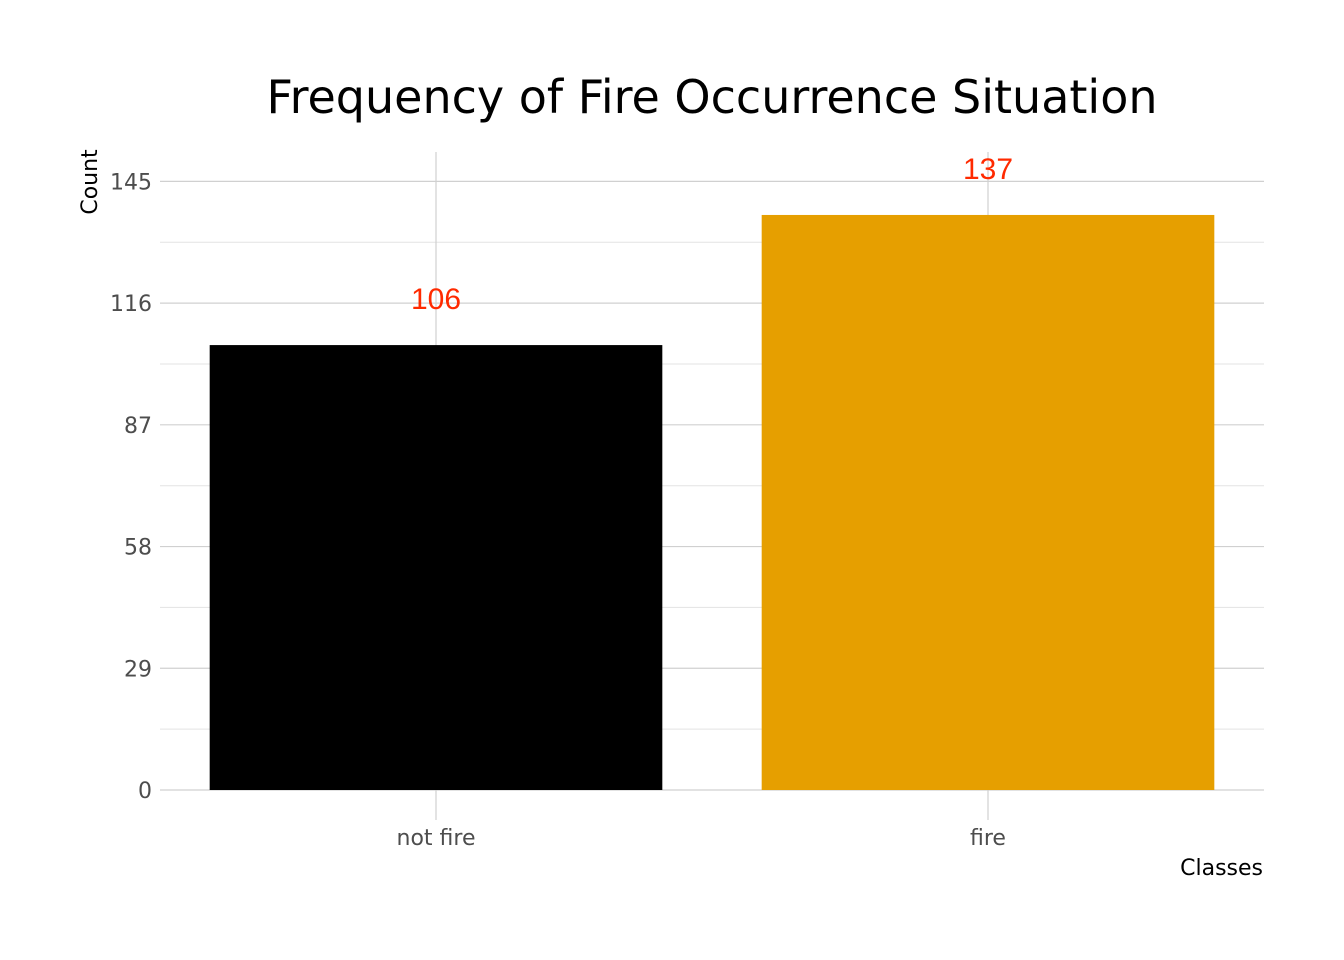 This screenshot has width=1344, height=960. Describe the element at coordinates (712, 234) in the screenshot. I see `data-labels: 106 137` at that location.